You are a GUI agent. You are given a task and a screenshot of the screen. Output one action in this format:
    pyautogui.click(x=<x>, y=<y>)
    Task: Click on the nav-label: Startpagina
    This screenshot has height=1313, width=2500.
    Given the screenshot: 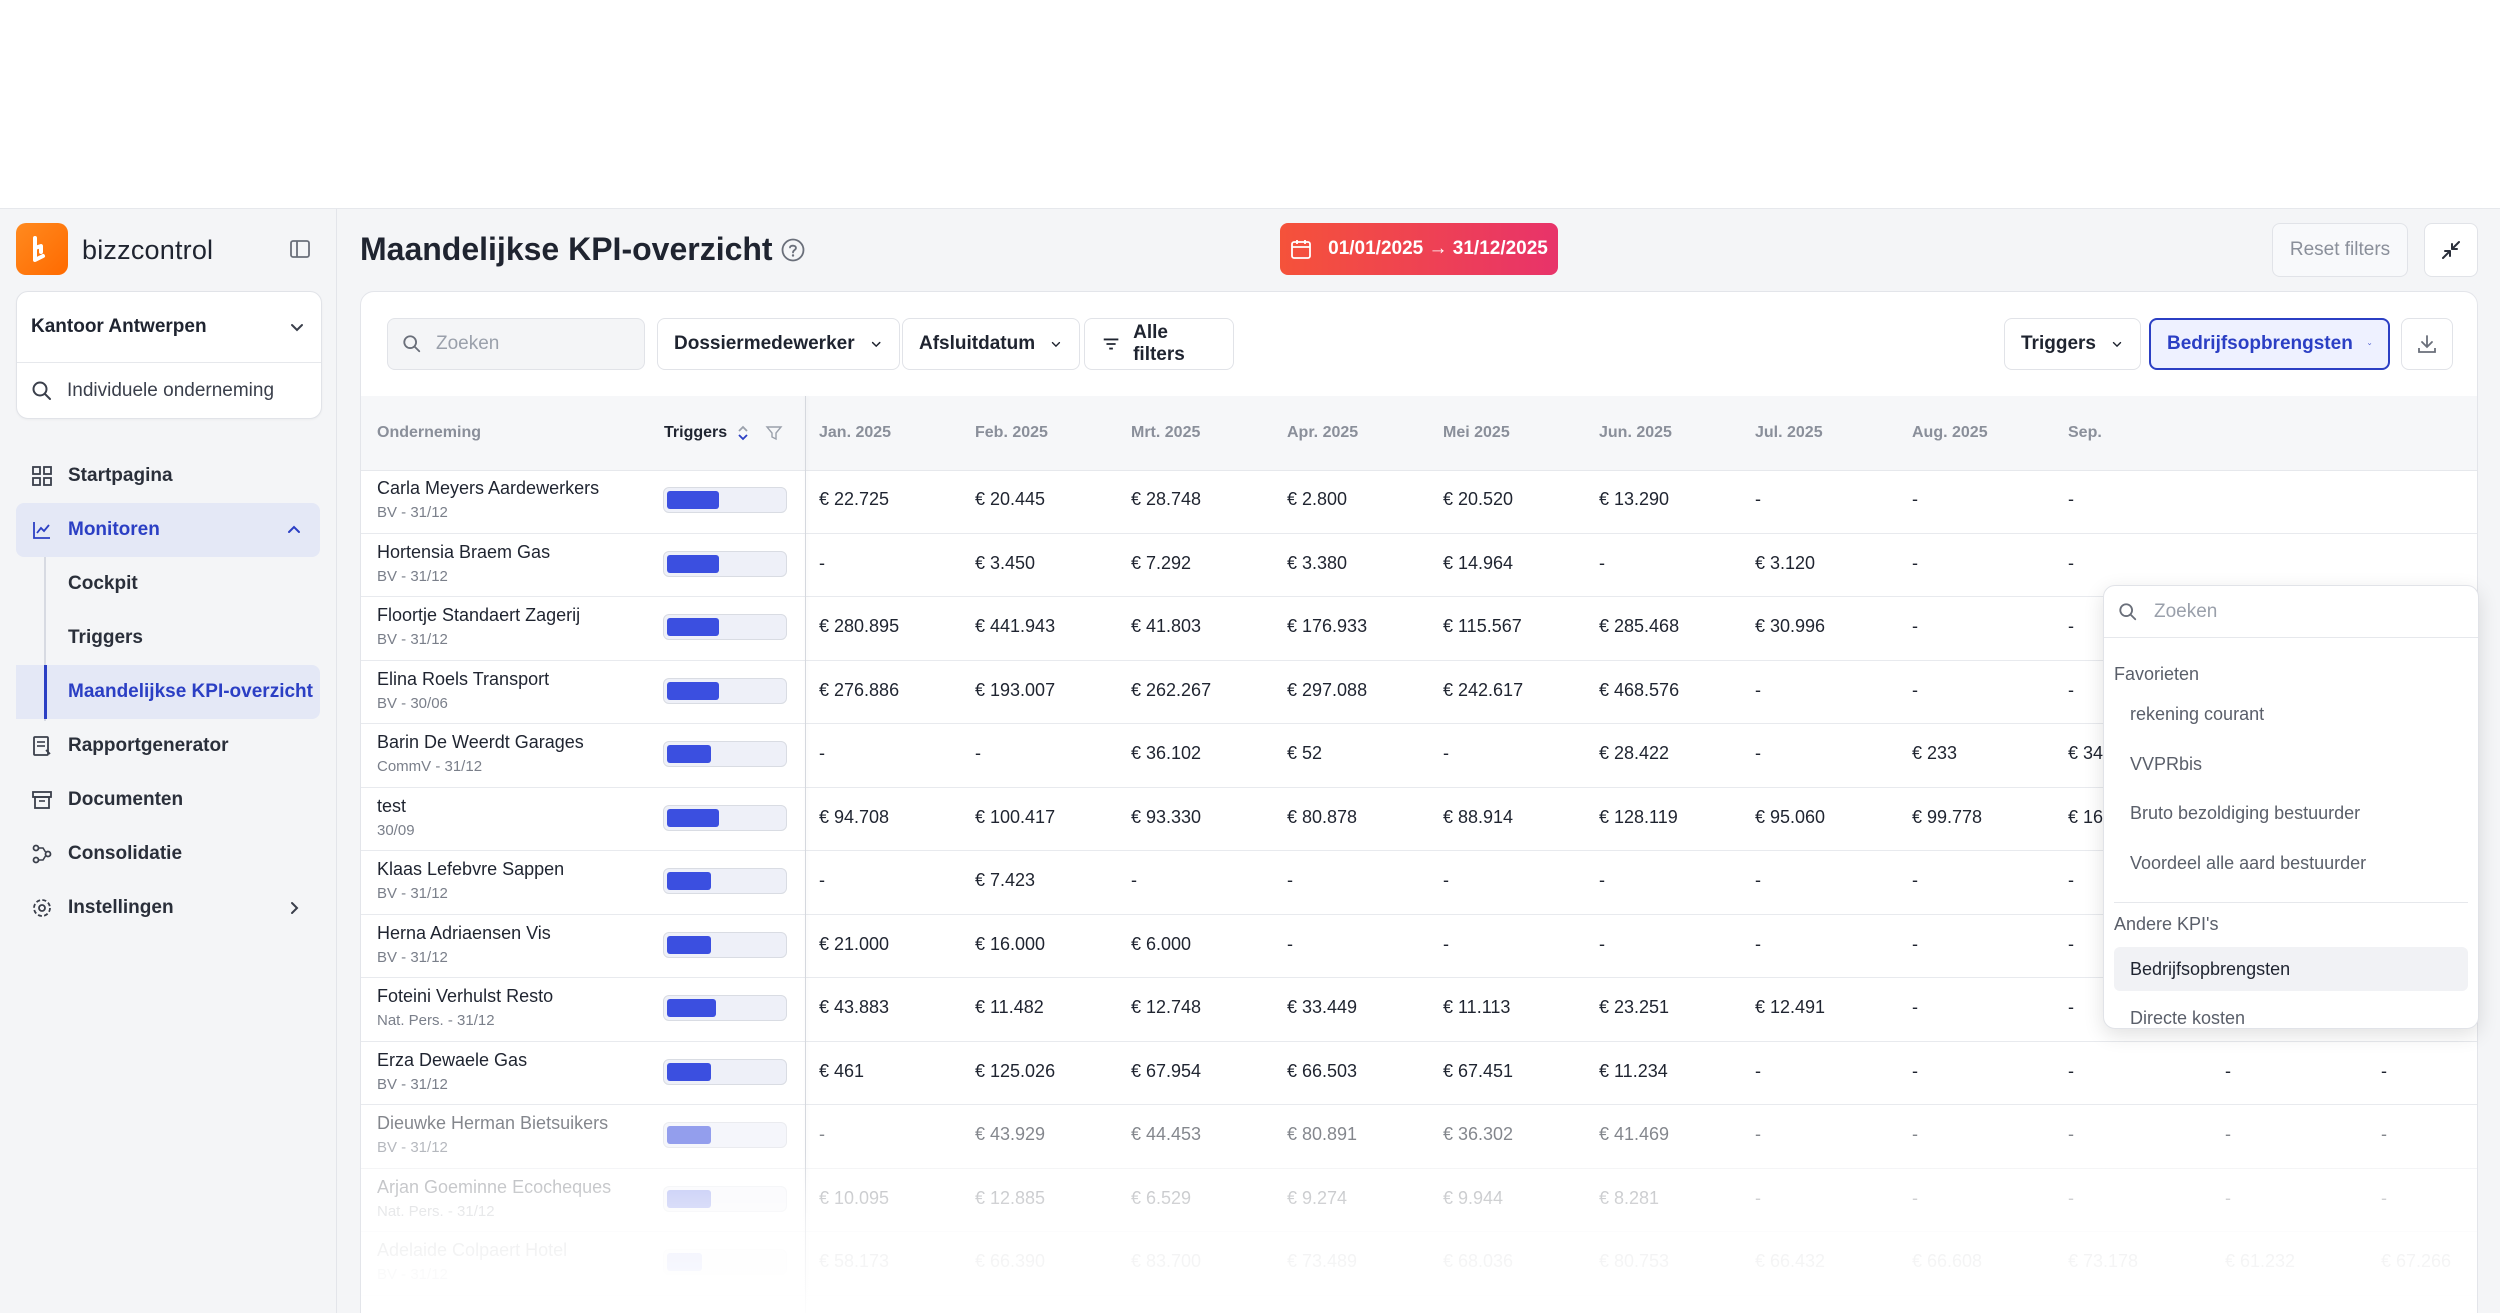 What is the action you would take?
    pyautogui.click(x=120, y=475)
    